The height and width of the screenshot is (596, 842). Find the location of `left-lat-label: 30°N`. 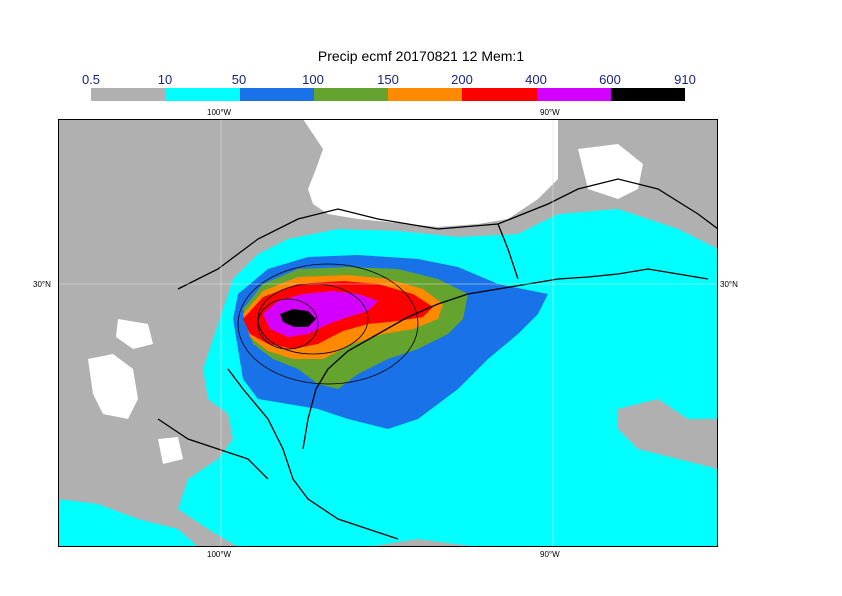

left-lat-label: 30°N is located at coordinates (42, 284).